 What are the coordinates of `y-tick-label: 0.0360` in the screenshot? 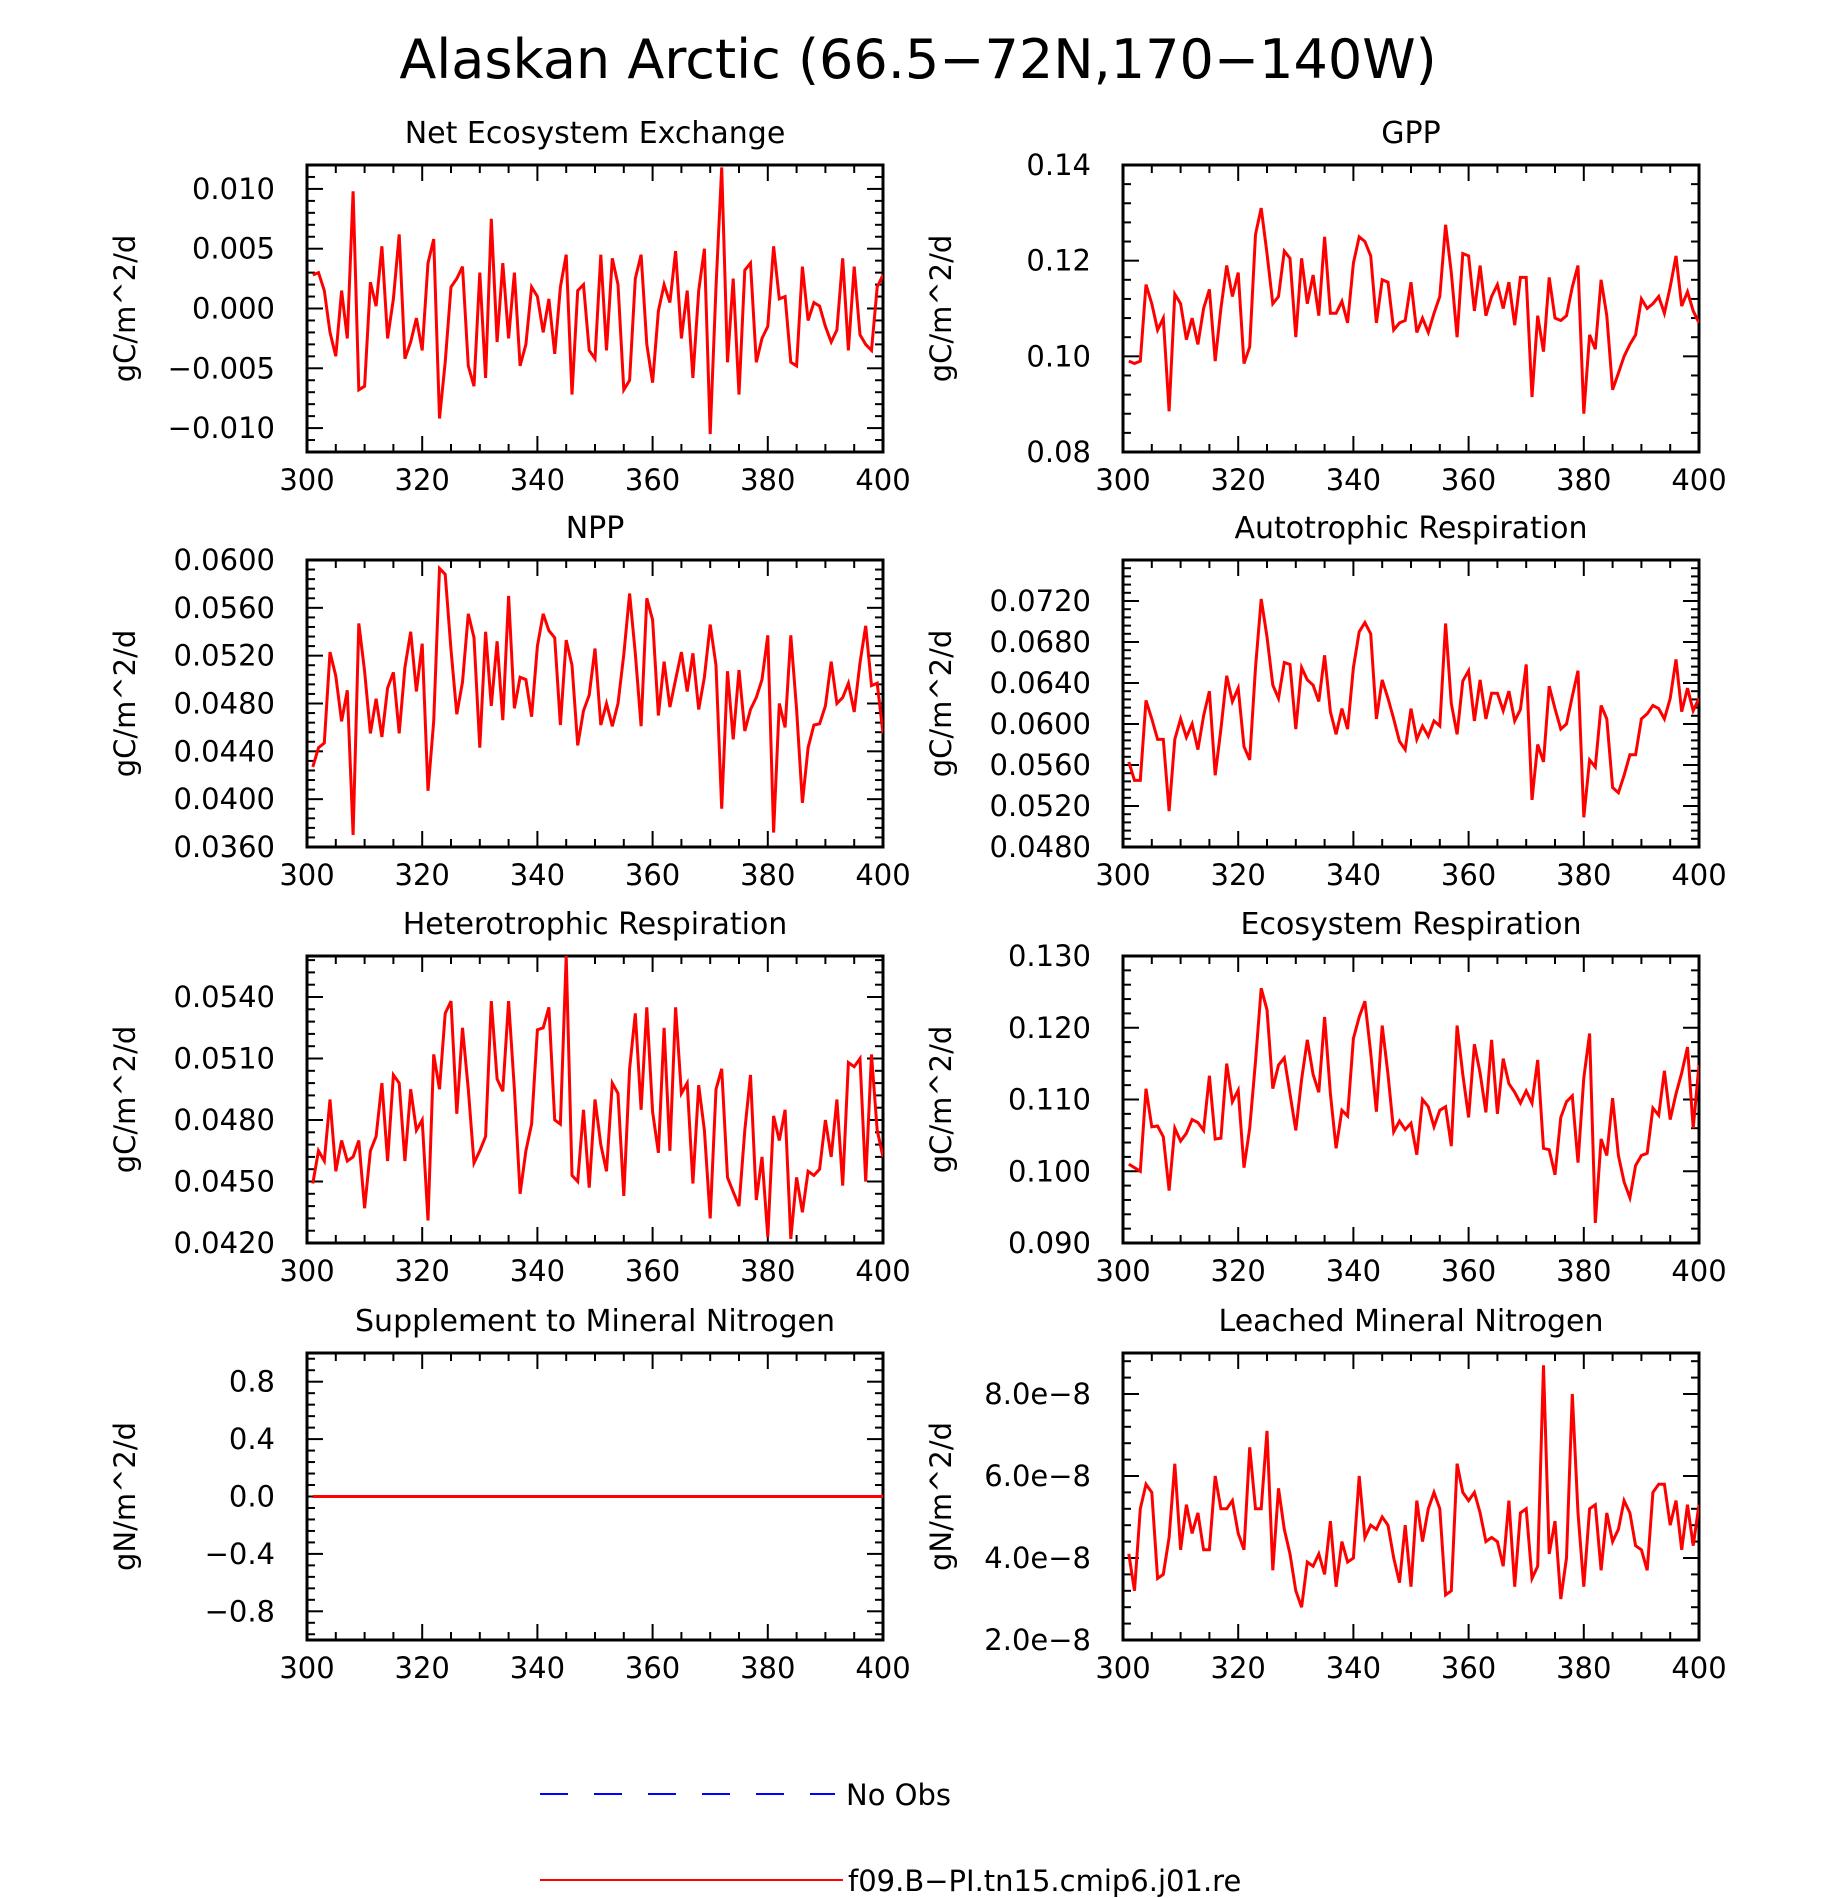 It's located at (224, 847).